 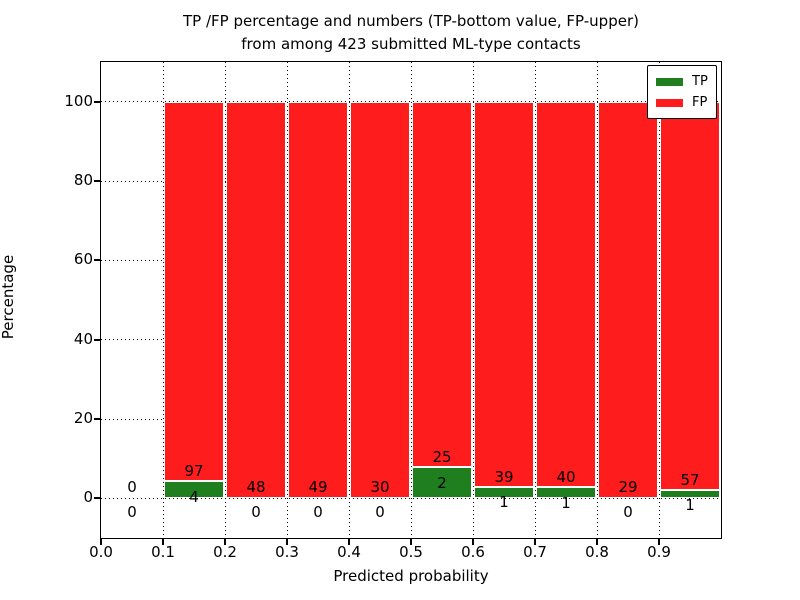 What do you see at coordinates (83, 418) in the screenshot?
I see `y-tick-label: 20` at bounding box center [83, 418].